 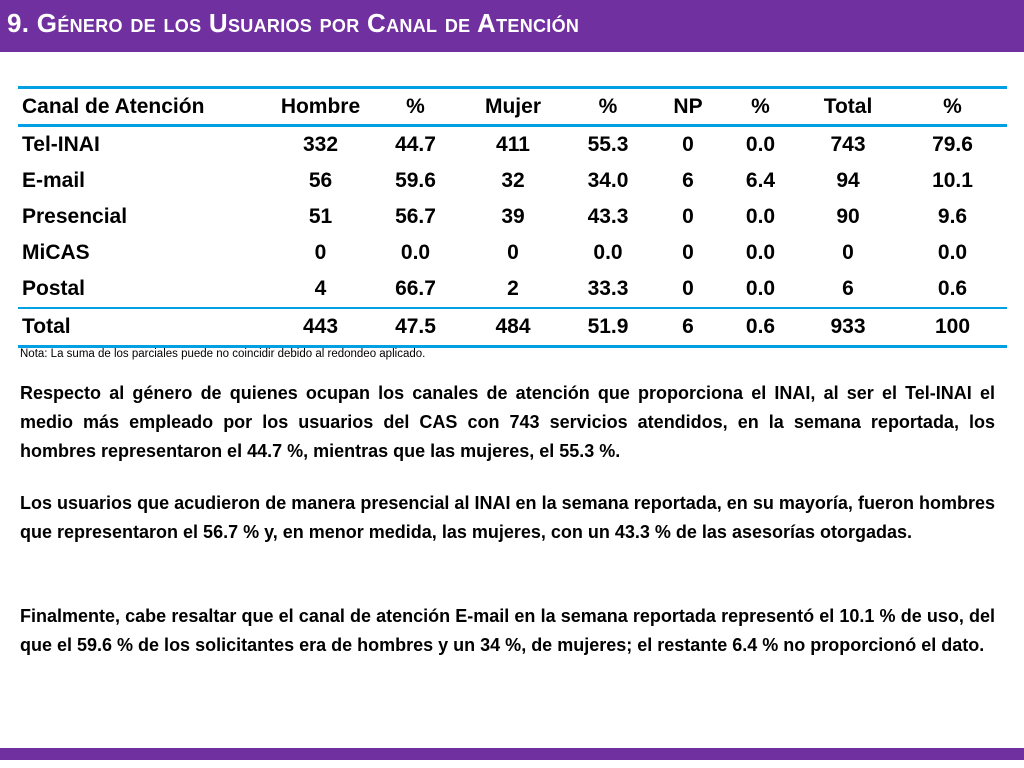 What do you see at coordinates (320, 106) in the screenshot?
I see `header-cell: Hombre` at bounding box center [320, 106].